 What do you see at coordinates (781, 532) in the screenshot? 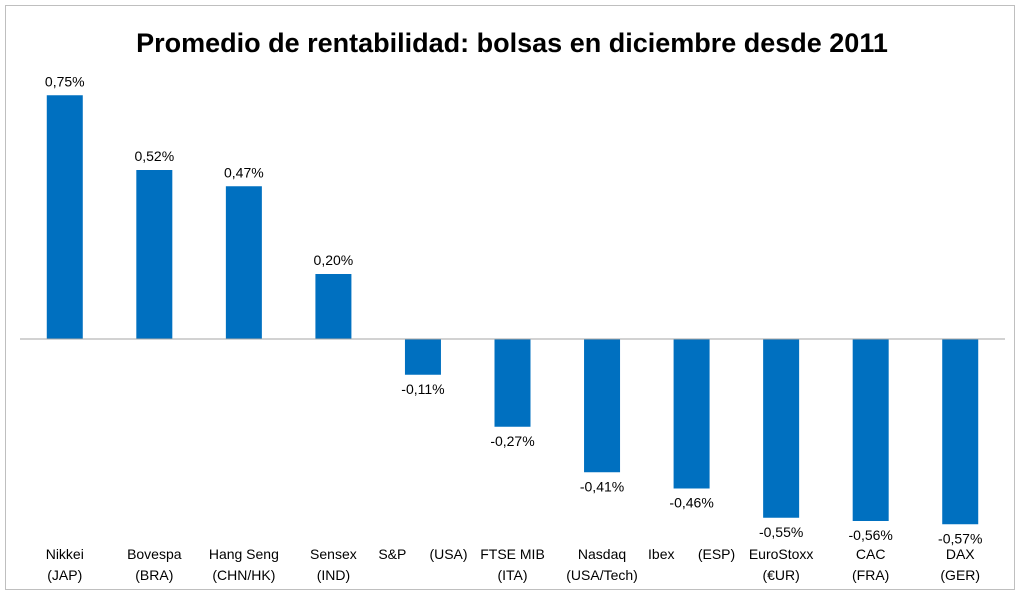
I see `data-label-8: -0,55%` at bounding box center [781, 532].